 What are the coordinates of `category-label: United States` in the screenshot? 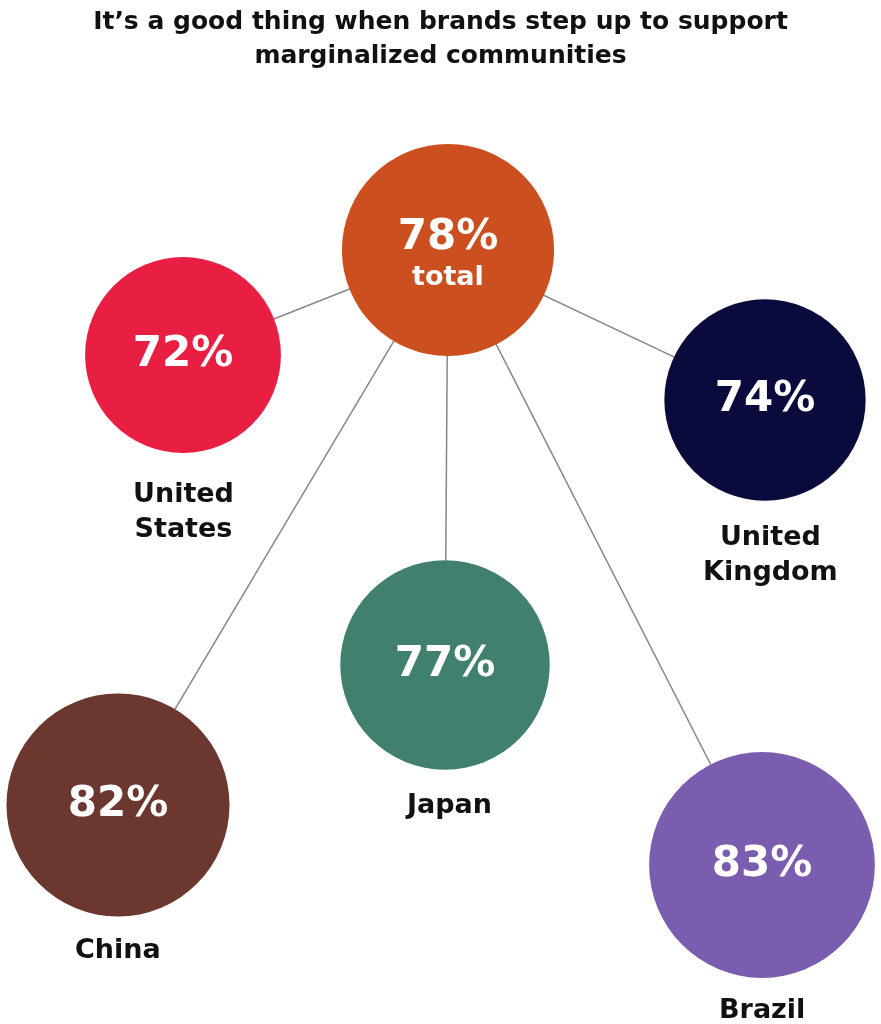 It's located at (183, 510).